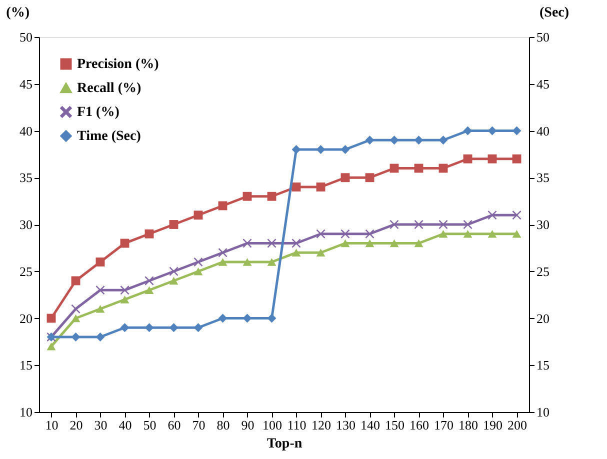  What do you see at coordinates (51, 425) in the screenshot?
I see `x-tick-label: 10` at bounding box center [51, 425].